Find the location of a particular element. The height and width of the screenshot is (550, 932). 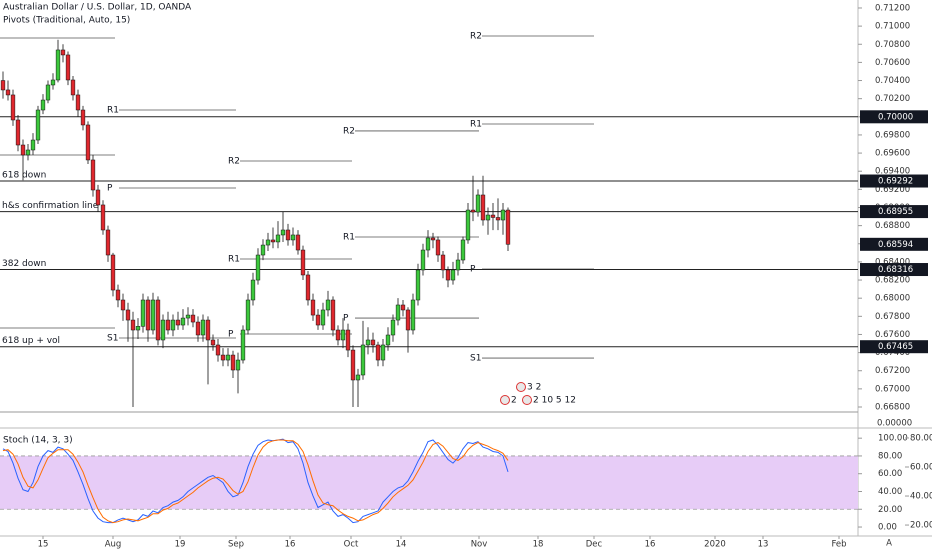

x-tick-label: 13 is located at coordinates (763, 545).